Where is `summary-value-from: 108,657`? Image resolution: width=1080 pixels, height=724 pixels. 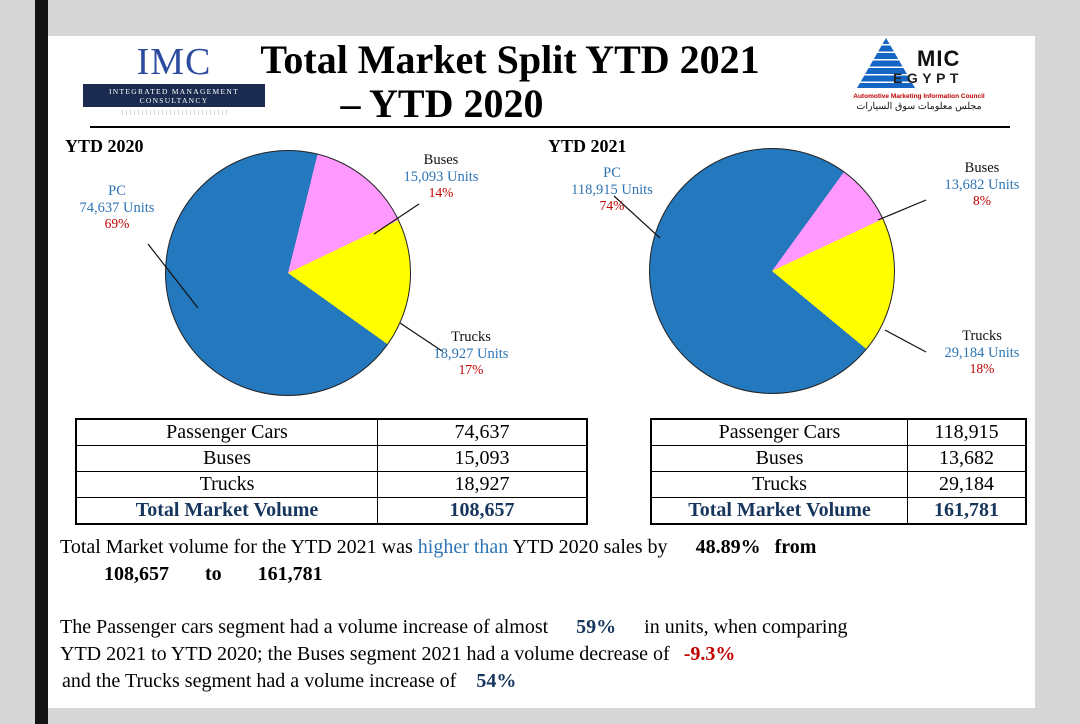 summary-value-from: 108,657 is located at coordinates (136, 574).